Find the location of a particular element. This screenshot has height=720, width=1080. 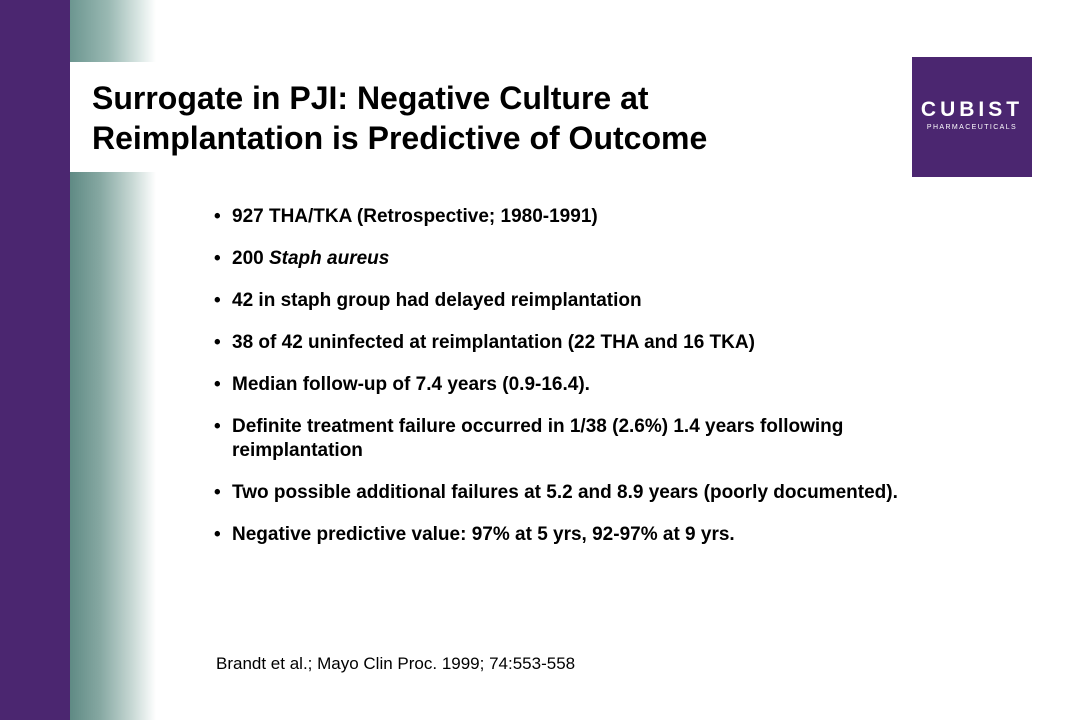

sidebar-teal-strip-upper is located at coordinates (113, 31).